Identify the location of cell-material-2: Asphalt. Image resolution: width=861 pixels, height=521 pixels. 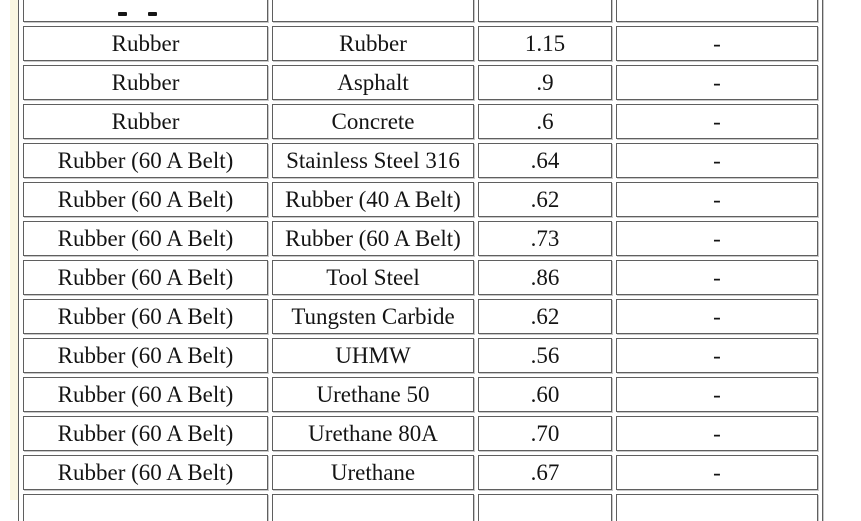
(373, 82).